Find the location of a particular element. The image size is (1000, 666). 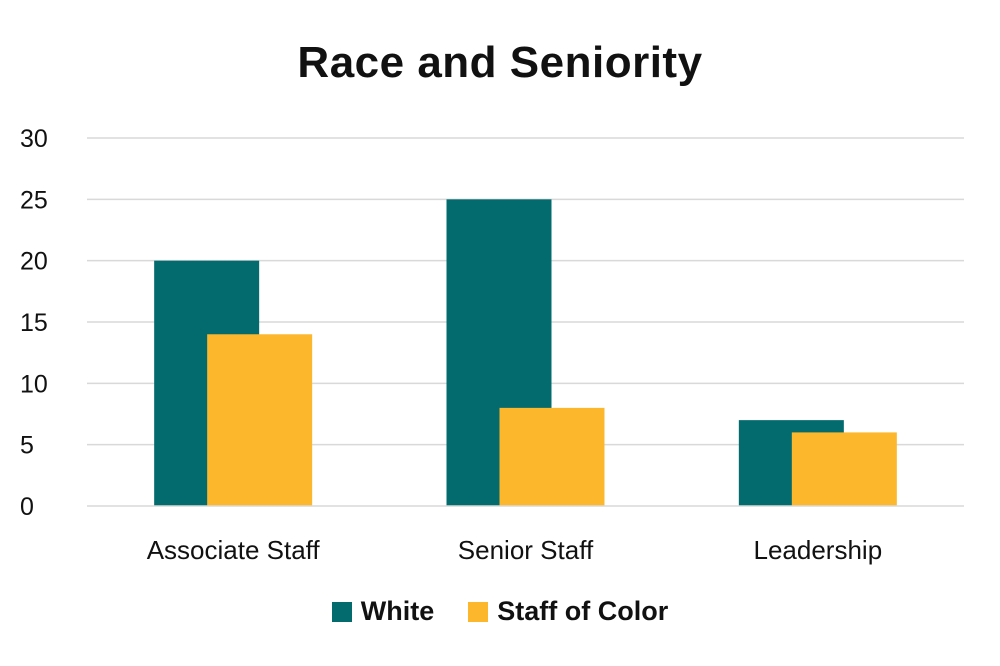

legend-item-white: White is located at coordinates (383, 611).